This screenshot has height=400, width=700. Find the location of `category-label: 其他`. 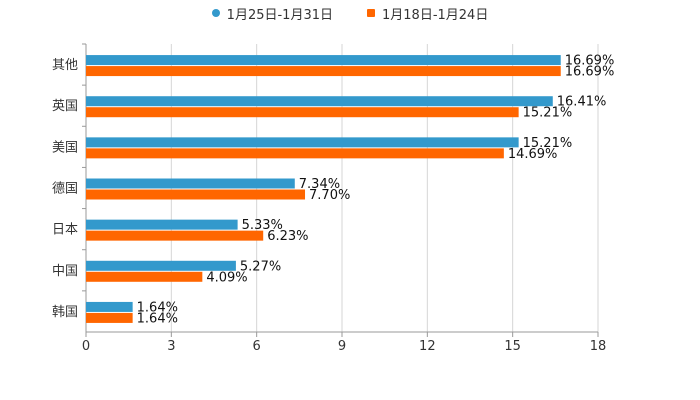

category-label: 其他 is located at coordinates (65, 65).